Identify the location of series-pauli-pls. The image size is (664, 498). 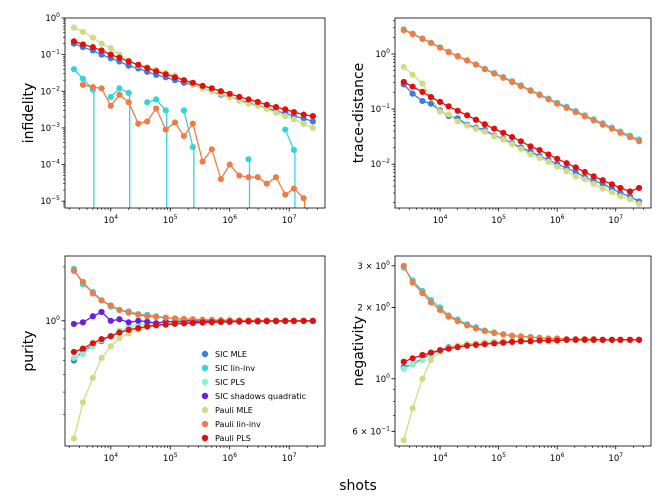
(193, 336).